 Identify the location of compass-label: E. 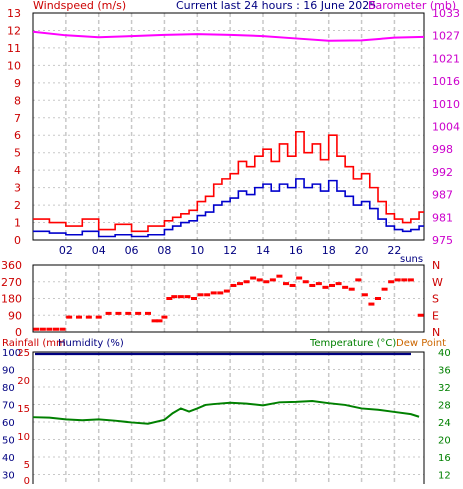
(435, 315).